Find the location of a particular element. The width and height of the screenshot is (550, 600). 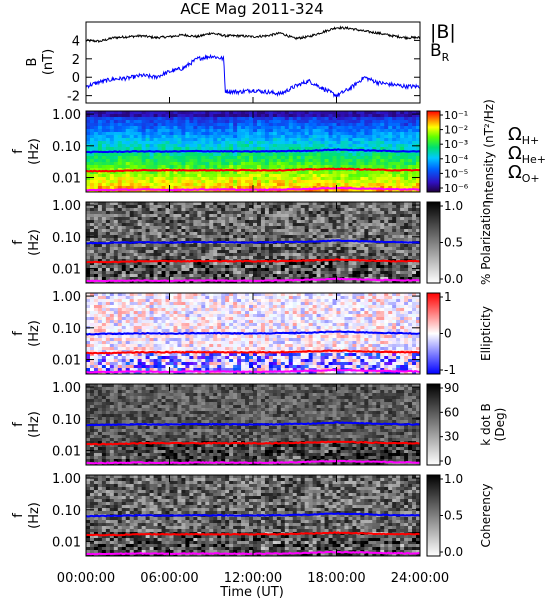

legend-magnetic: |B| BR is located at coordinates (443, 42).